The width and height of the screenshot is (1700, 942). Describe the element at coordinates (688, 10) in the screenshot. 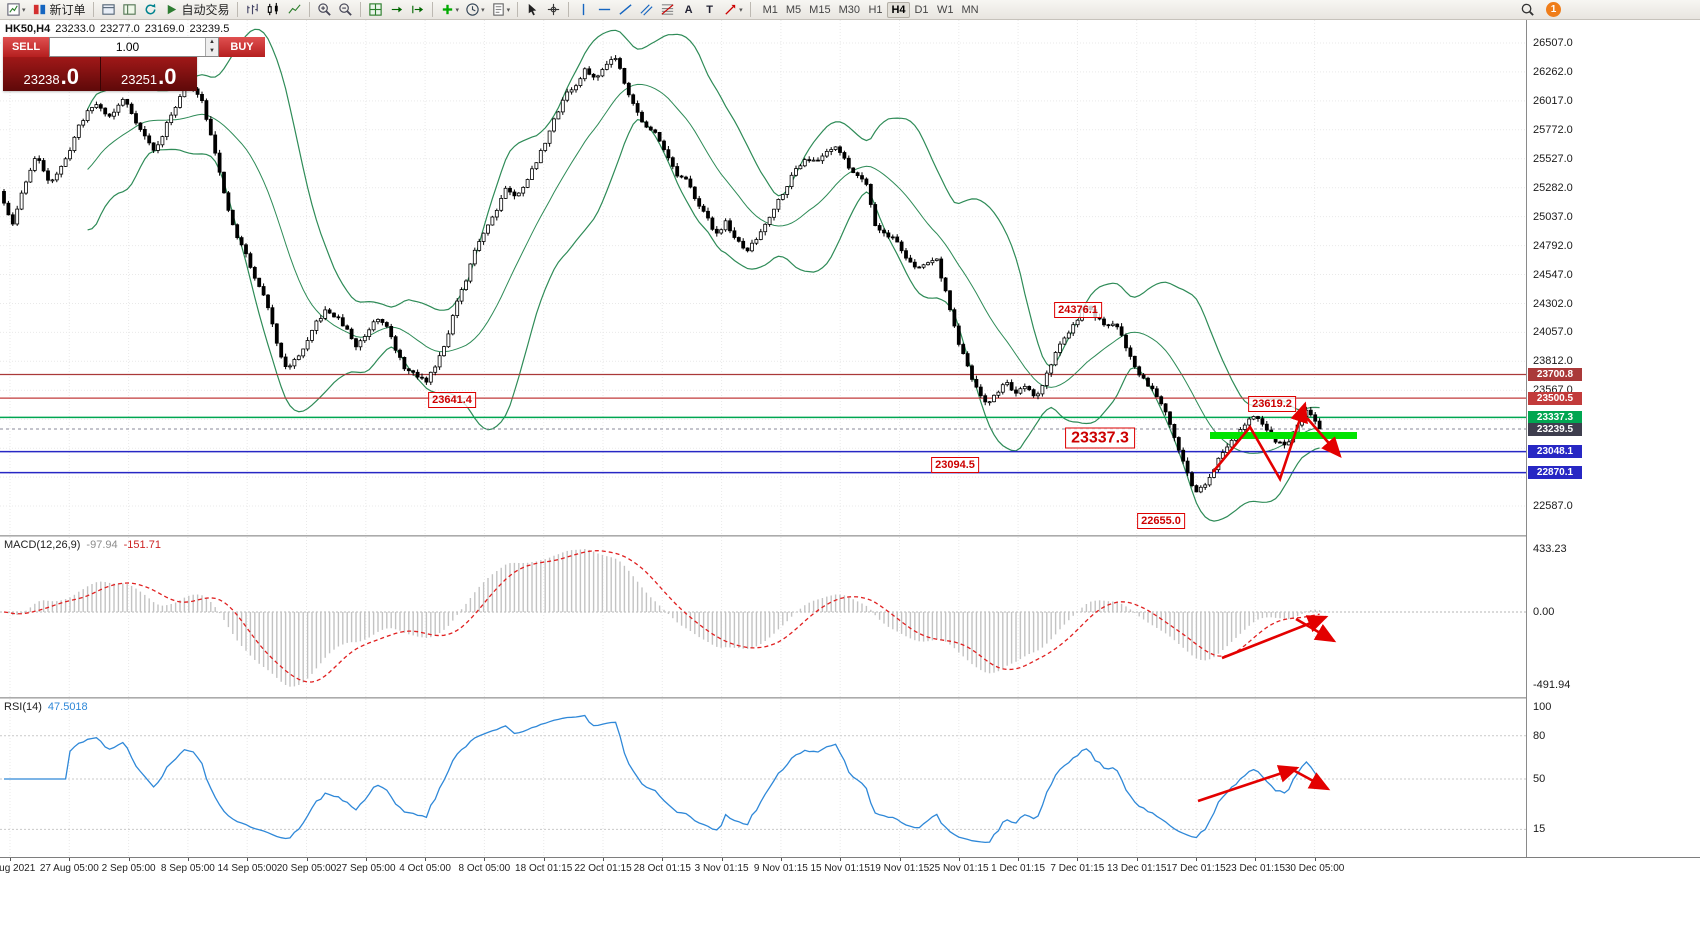

I see `text-button: A` at that location.